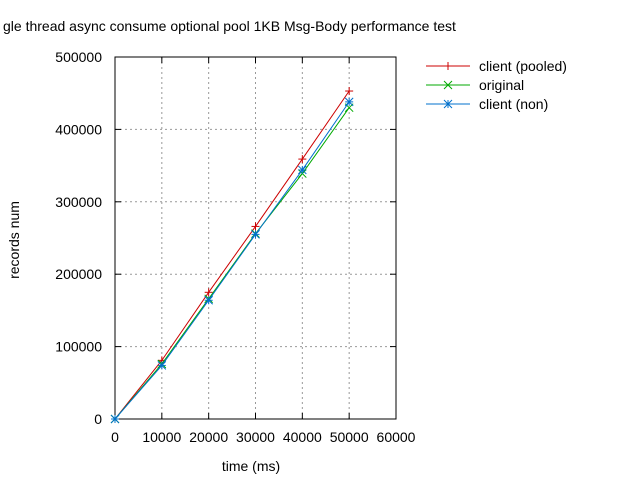 The image size is (640, 480). I want to click on x-tick-label: 40000, so click(302, 437).